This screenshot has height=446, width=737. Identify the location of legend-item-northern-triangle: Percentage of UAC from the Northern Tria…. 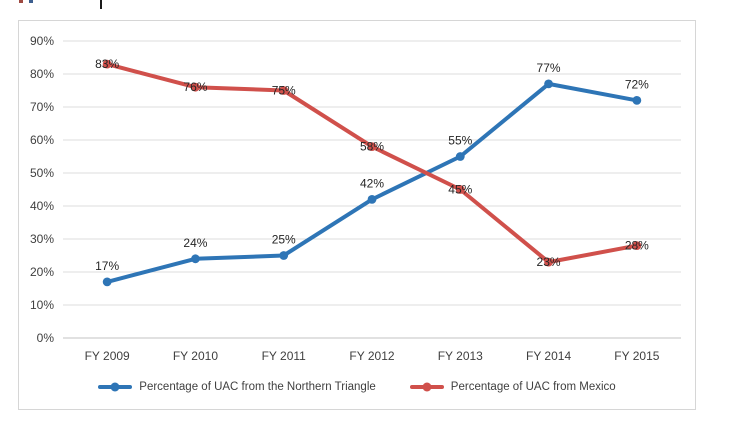
(237, 387).